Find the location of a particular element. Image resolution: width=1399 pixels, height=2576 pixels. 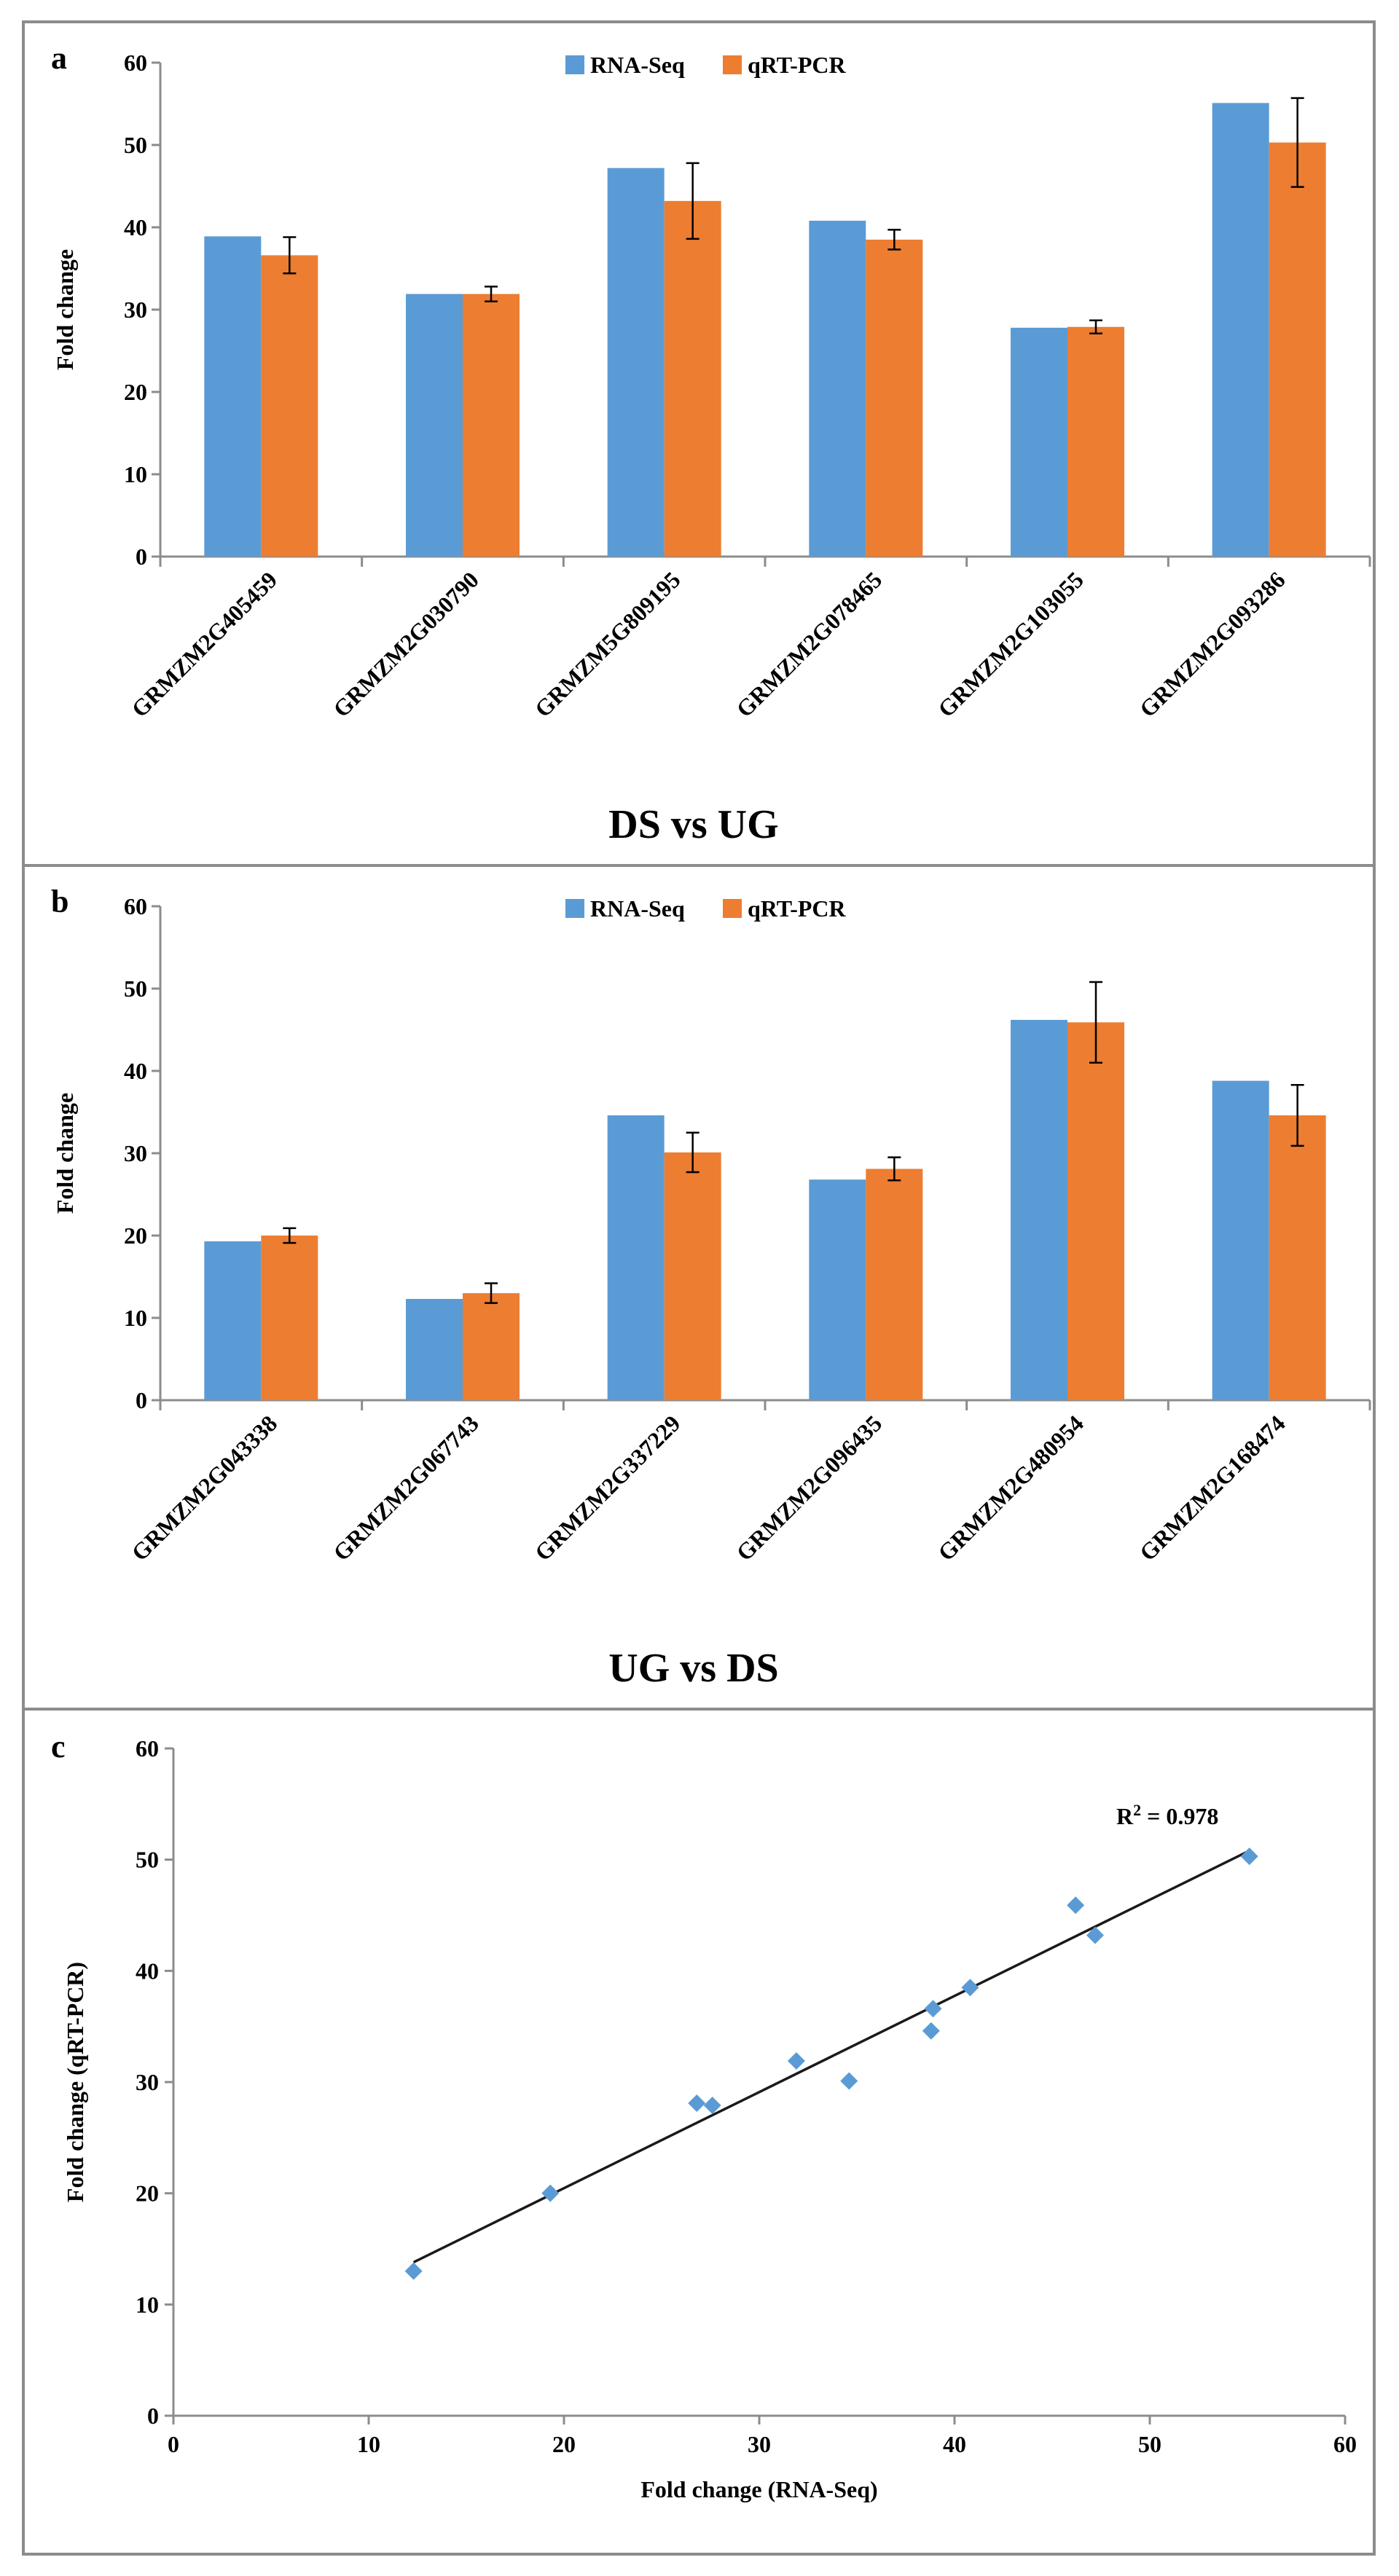

x-tick-label: GRMZM2G043338 is located at coordinates (204, 1488).